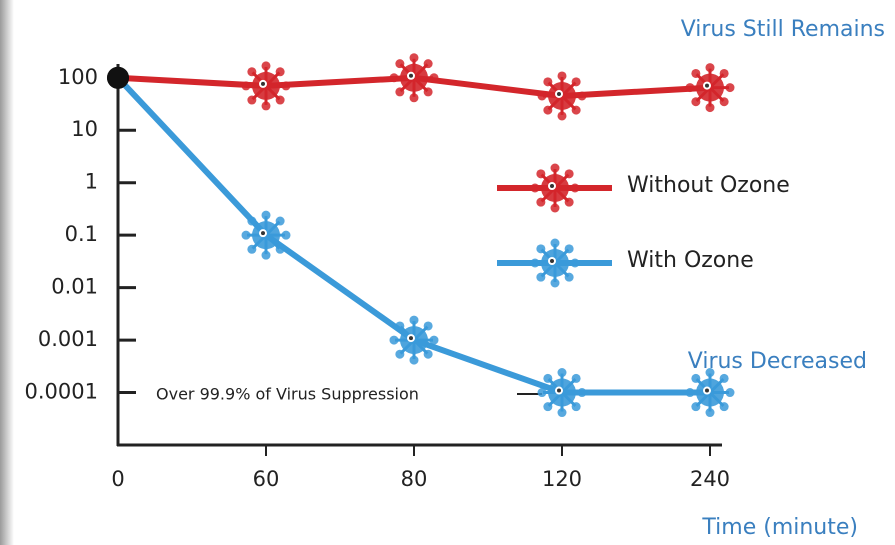 The height and width of the screenshot is (545, 895). Describe the element at coordinates (783, 29) in the screenshot. I see `annotation: Virus Still Remains` at that location.